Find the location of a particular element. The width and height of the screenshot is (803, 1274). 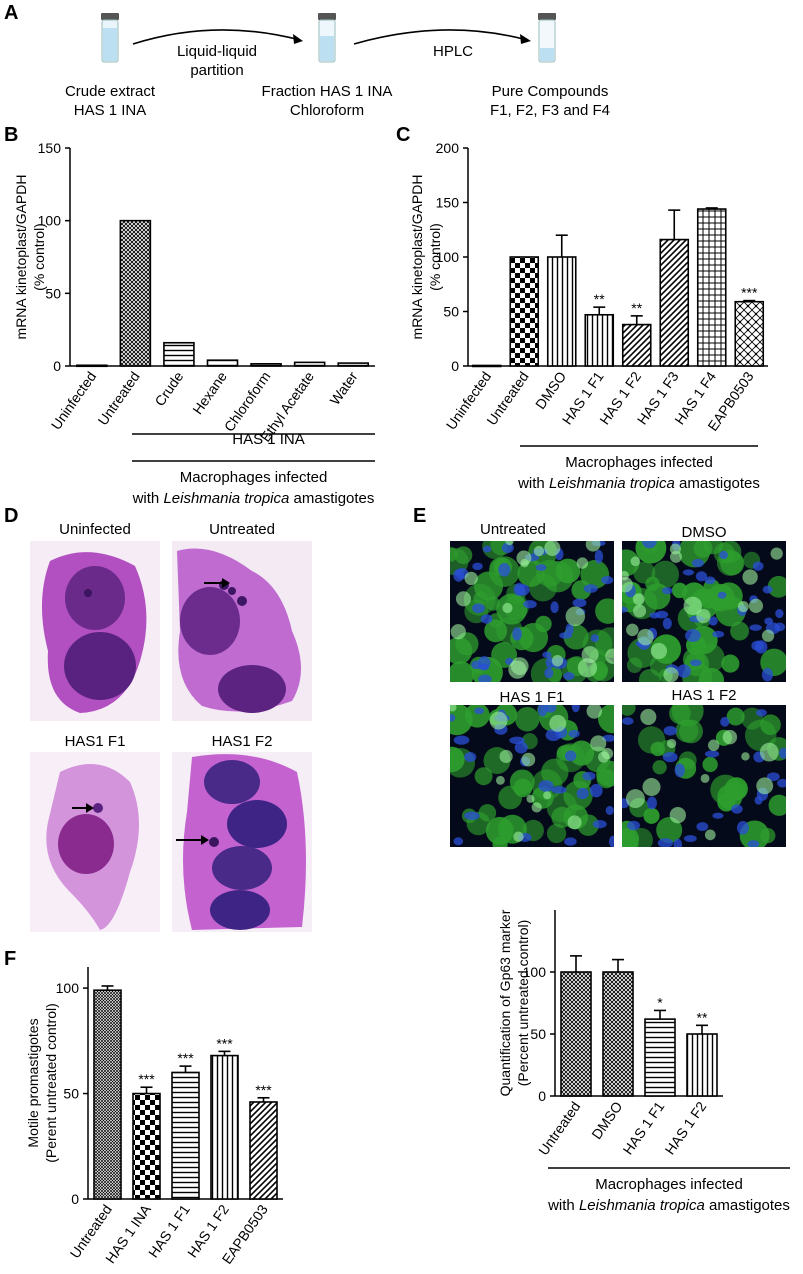

bar-dmso is located at coordinates (618, 1034).